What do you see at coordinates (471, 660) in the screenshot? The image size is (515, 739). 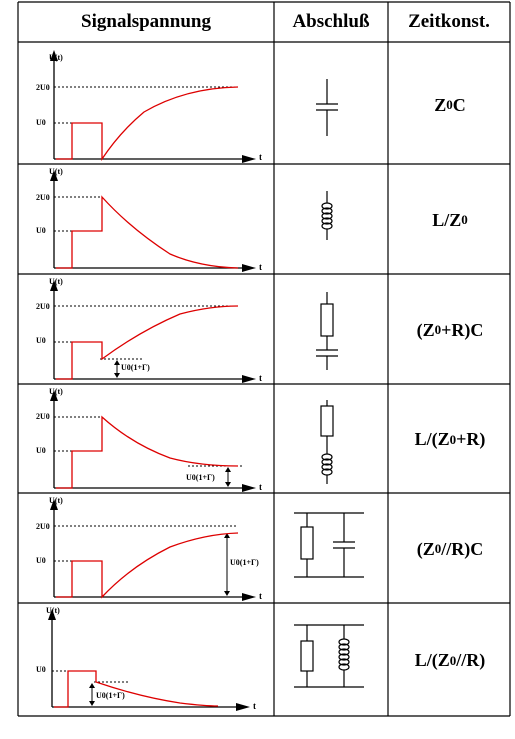 I see `tc-text-suffix: //R)` at bounding box center [471, 660].